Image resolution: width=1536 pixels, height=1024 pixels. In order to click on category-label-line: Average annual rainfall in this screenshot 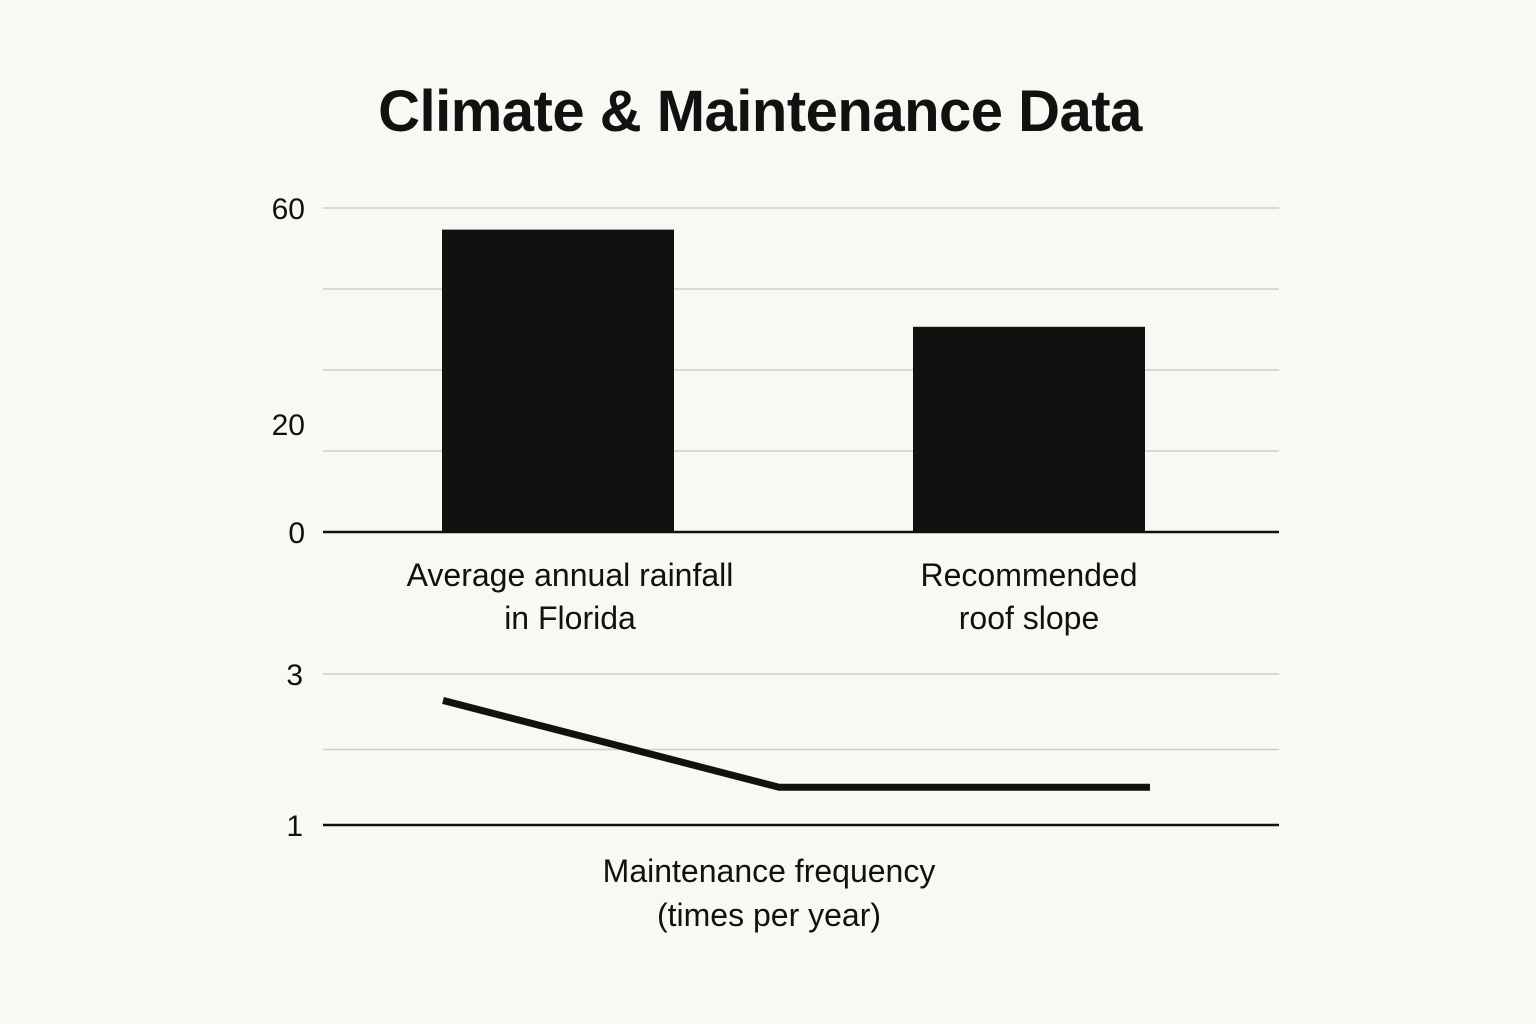, I will do `click(570, 575)`.